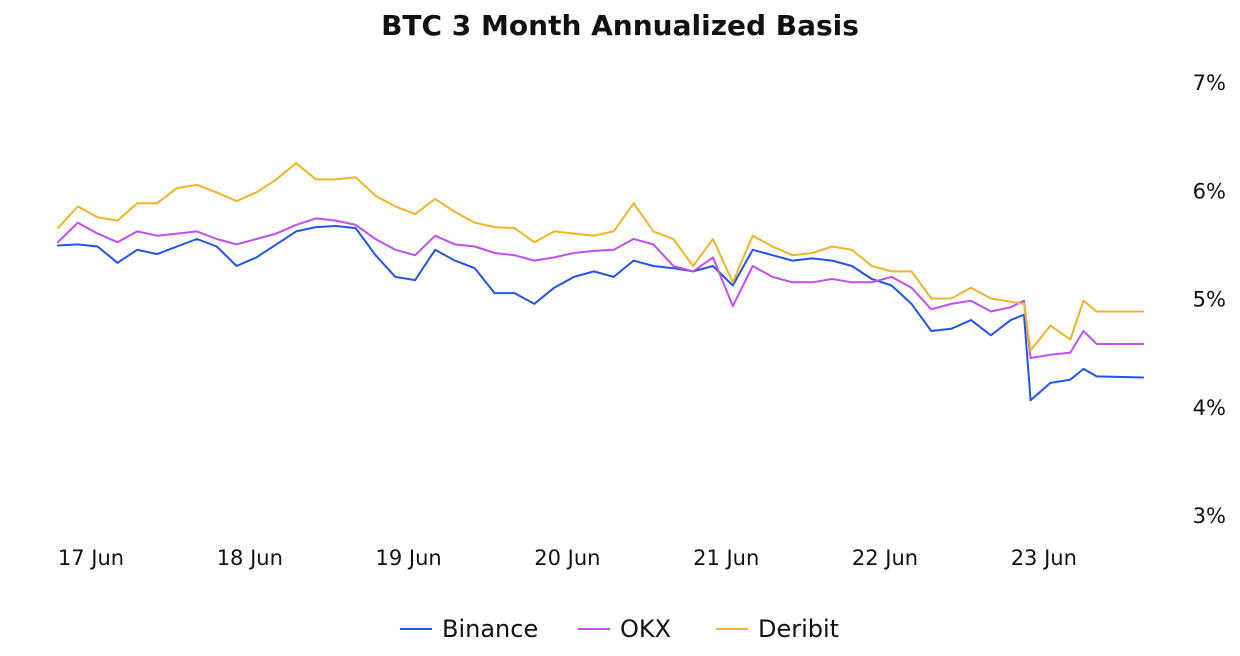  What do you see at coordinates (645, 629) in the screenshot?
I see `legend-label-okx: OKX` at bounding box center [645, 629].